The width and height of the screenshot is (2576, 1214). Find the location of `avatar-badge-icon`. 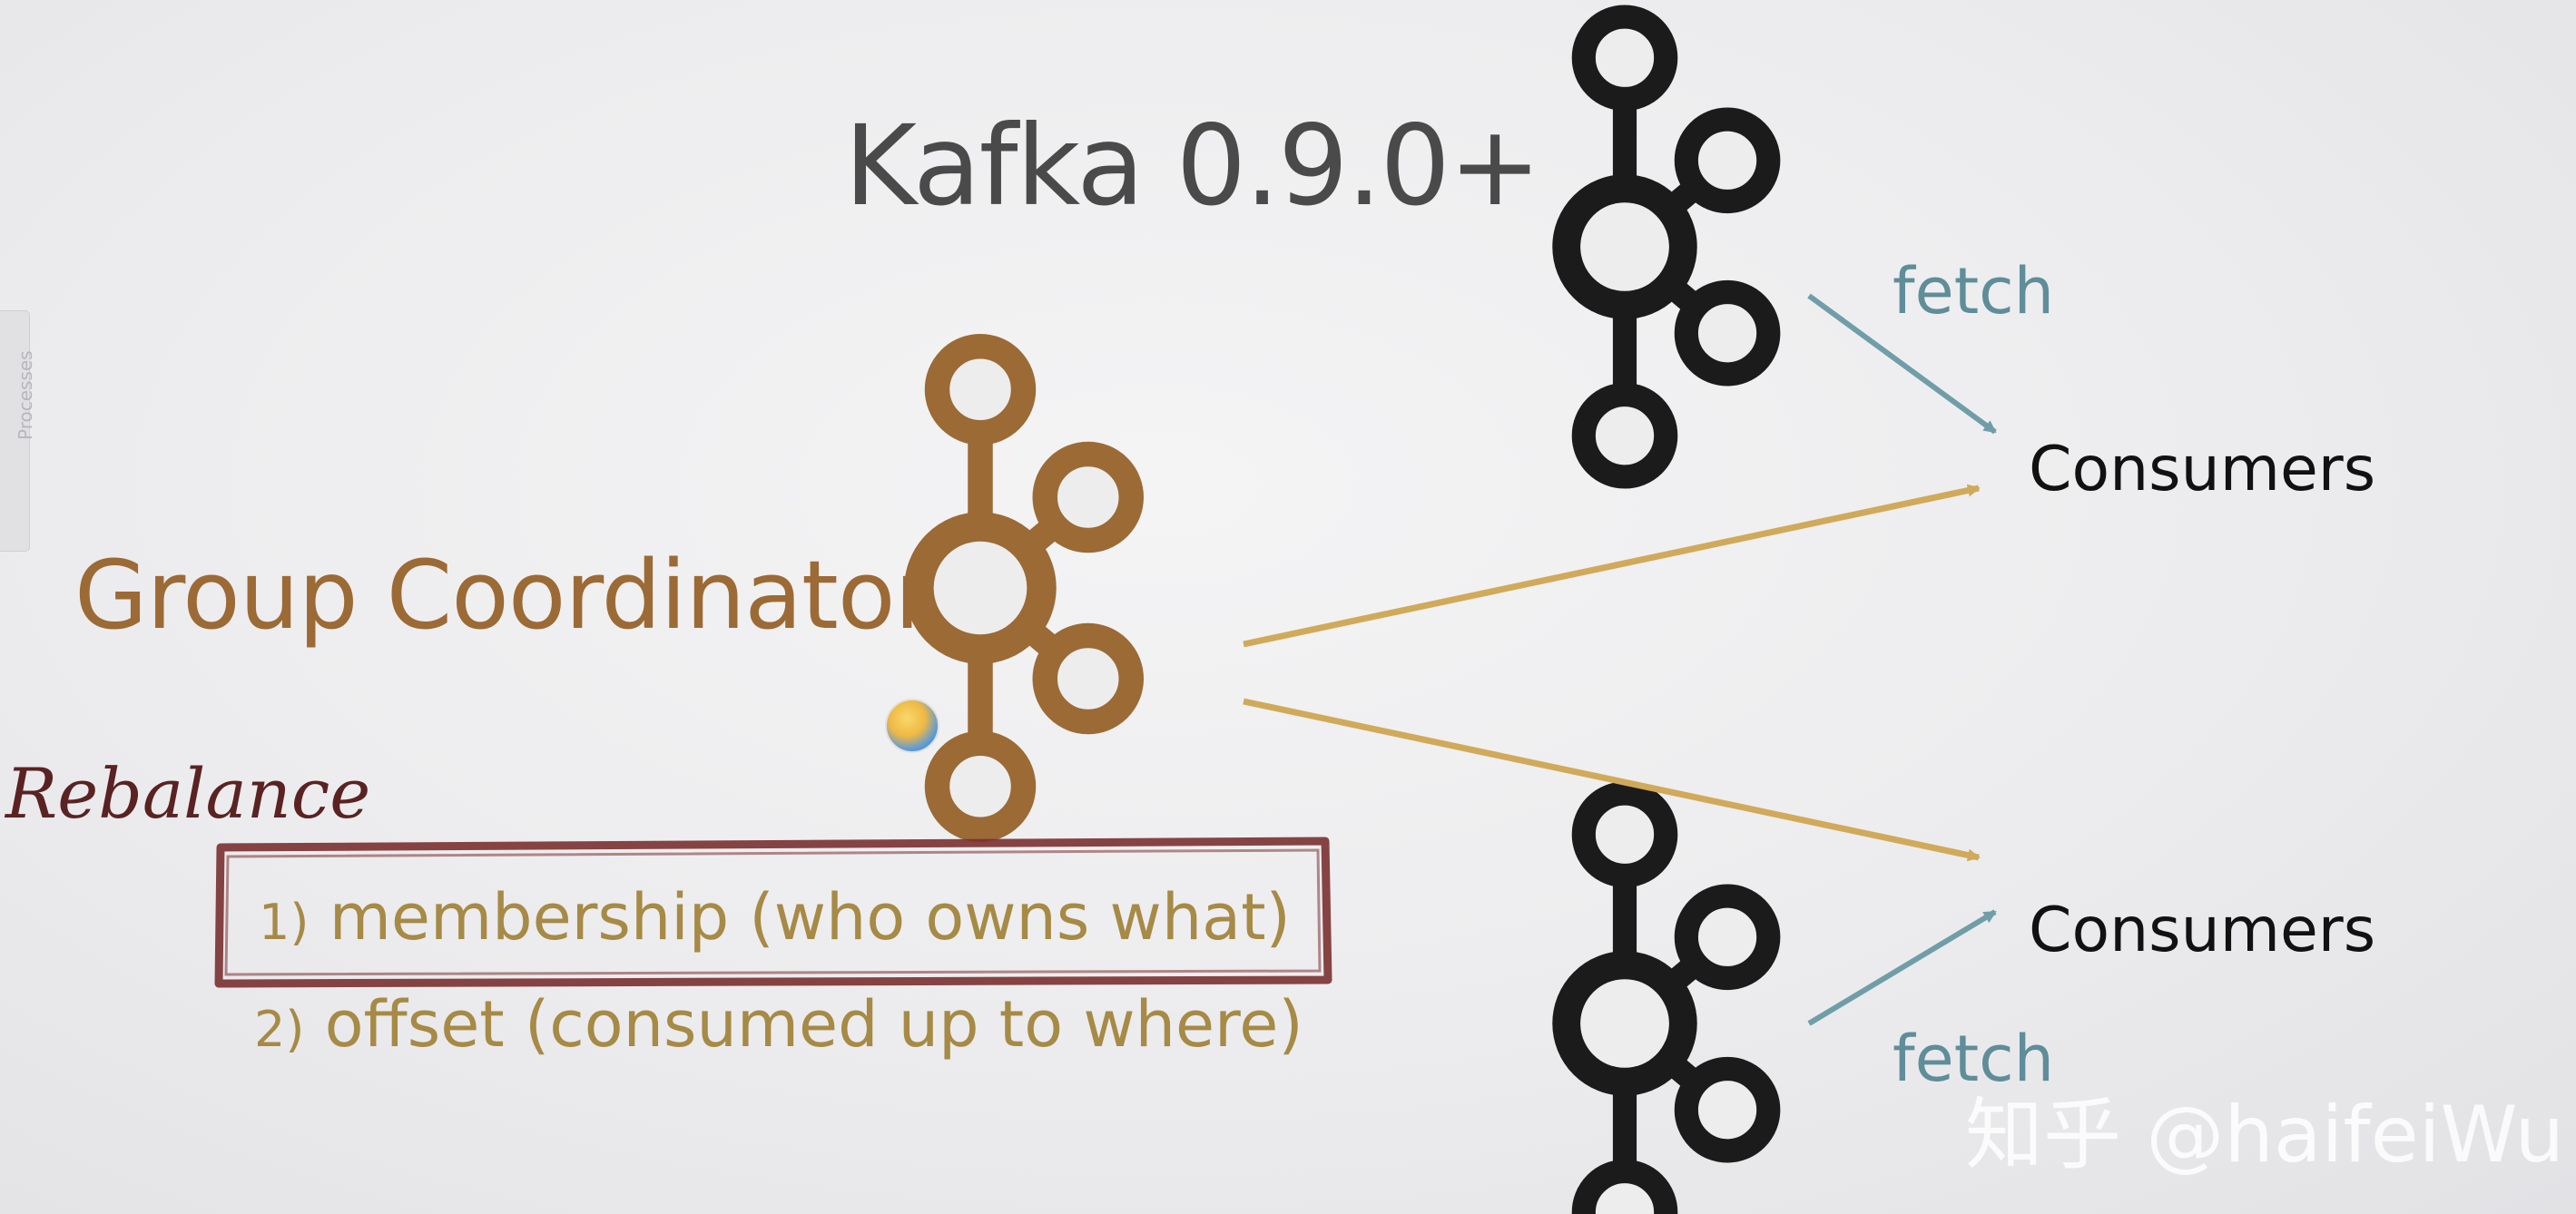

avatar-badge-icon is located at coordinates (912, 726).